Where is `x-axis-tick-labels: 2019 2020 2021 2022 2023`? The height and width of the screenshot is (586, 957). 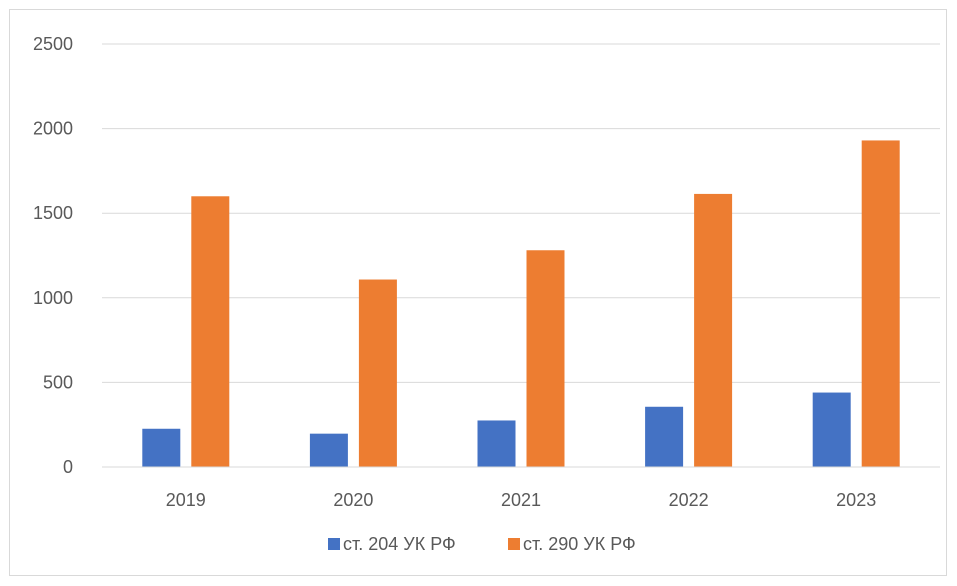
x-axis-tick-labels: 2019 2020 2021 2022 2023 is located at coordinates (521, 500).